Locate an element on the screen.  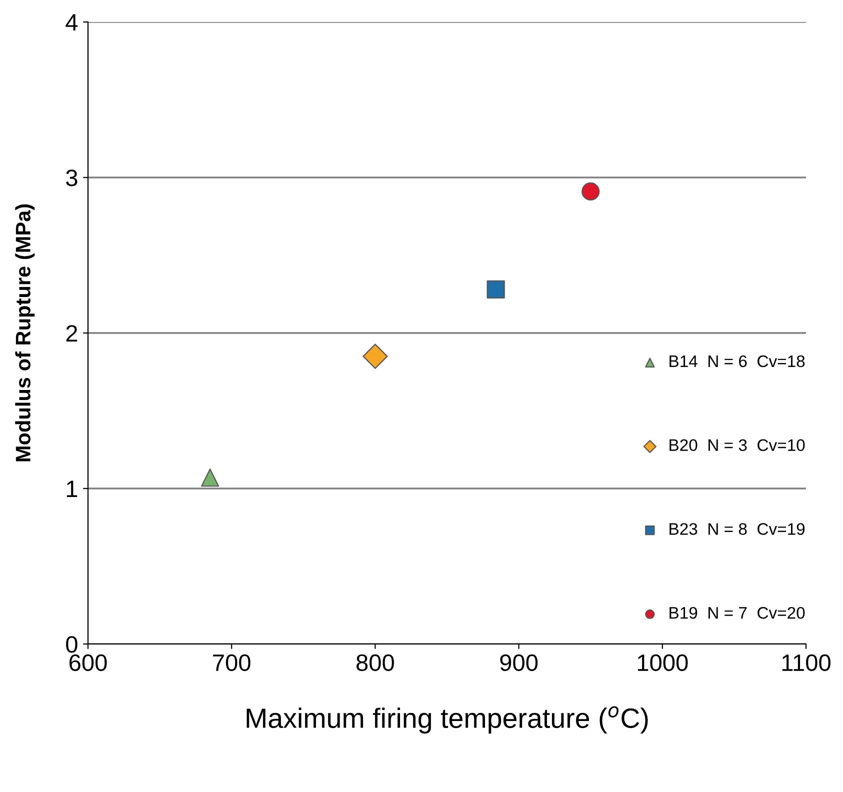
x-tick-label: 700 is located at coordinates (231, 663).